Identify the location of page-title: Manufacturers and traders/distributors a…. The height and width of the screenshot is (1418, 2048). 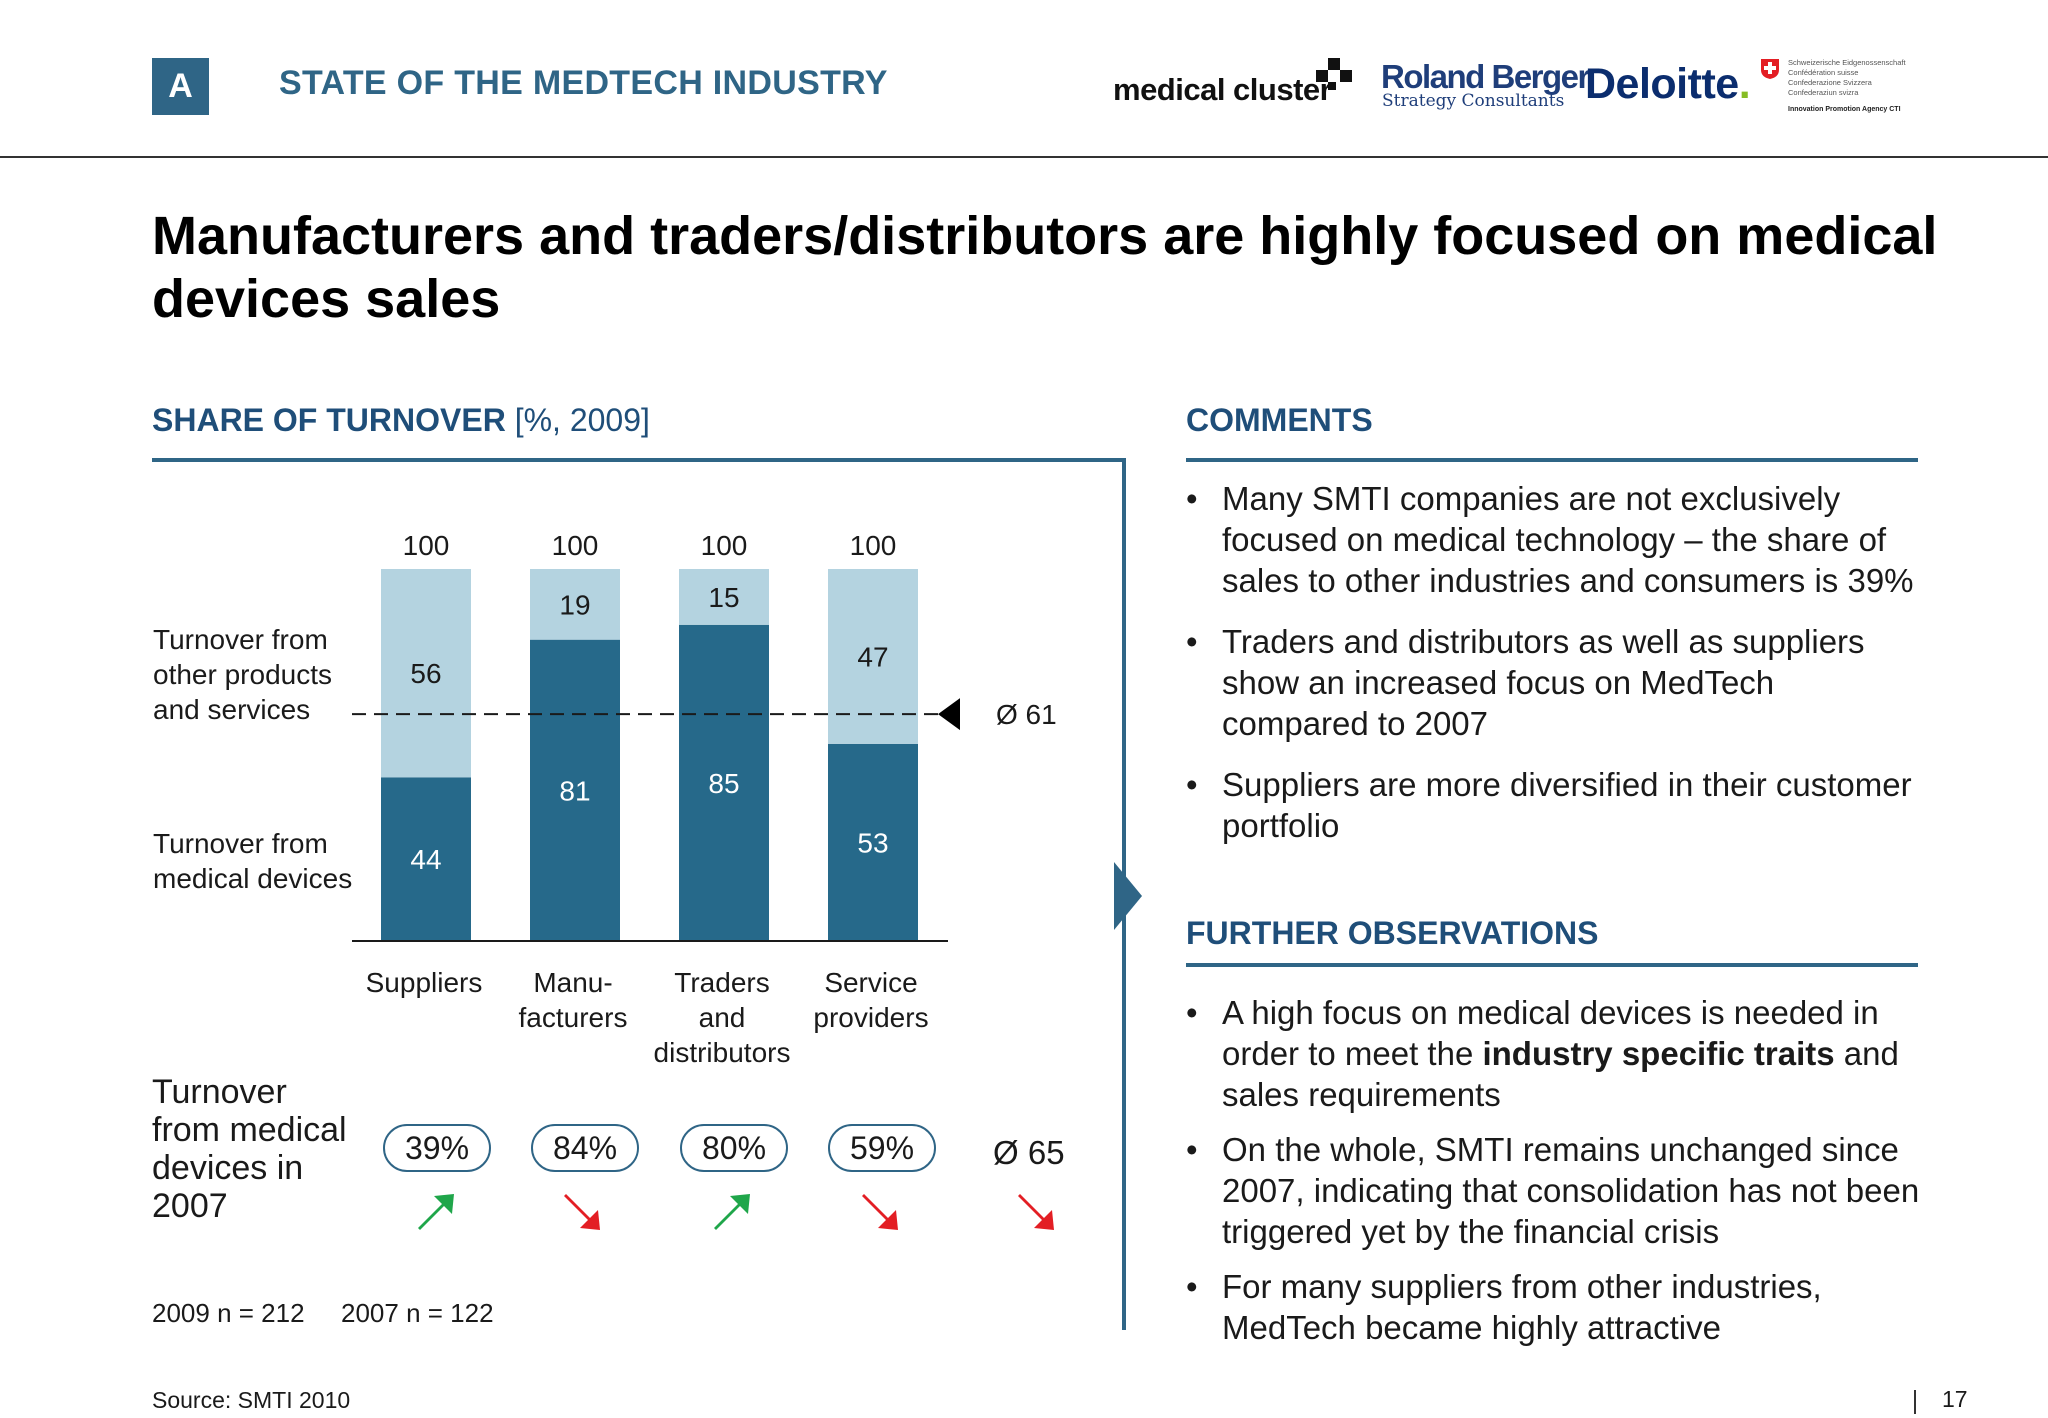
(1045, 267).